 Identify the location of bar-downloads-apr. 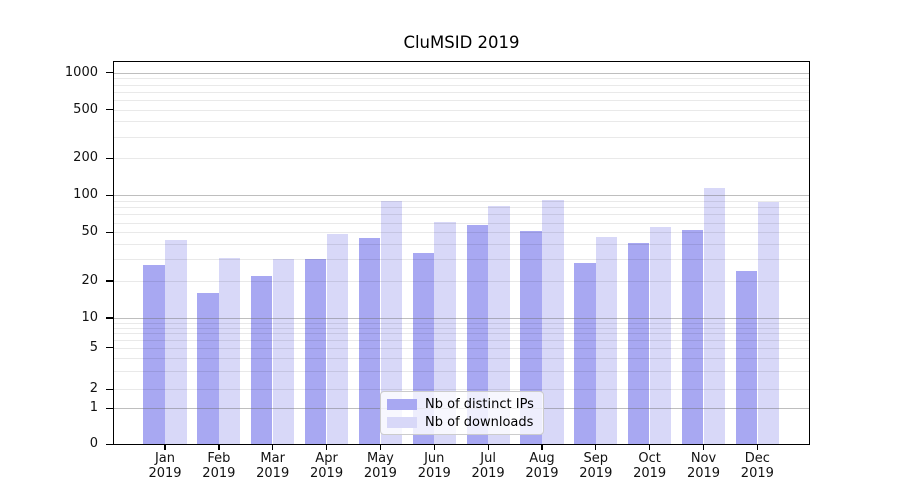
(337, 339).